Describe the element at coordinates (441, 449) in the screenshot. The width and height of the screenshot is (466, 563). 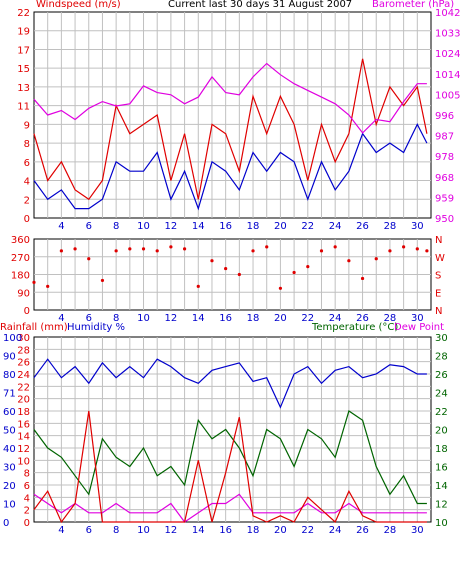
I see `y2-tick-label: 18` at that location.